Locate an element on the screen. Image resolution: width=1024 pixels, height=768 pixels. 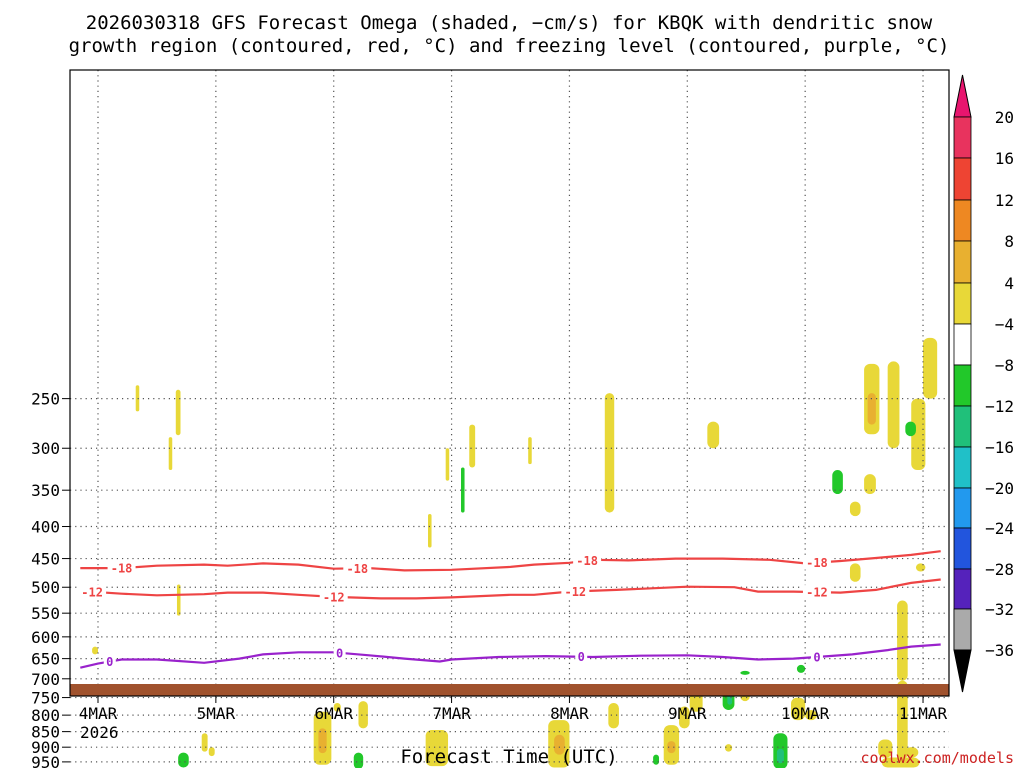
y-tick-label-350: 350 is located at coordinates (45, 490).